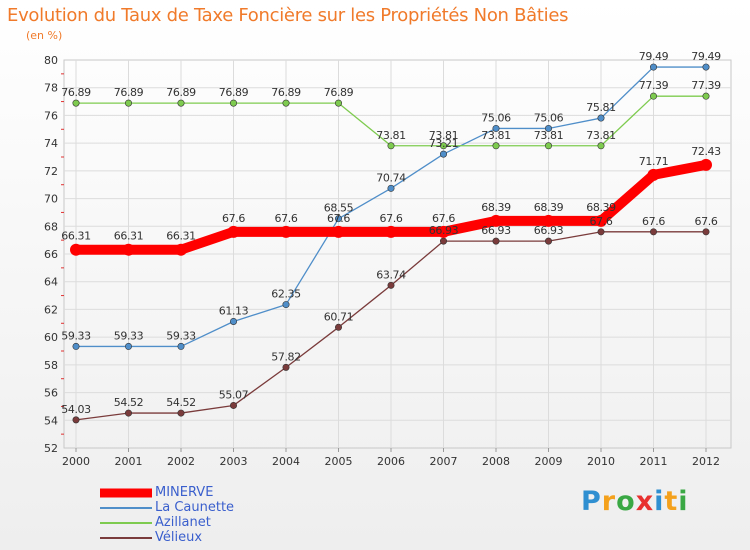 The height and width of the screenshot is (550, 750). I want to click on x-tick-label: 2002, so click(181, 461).